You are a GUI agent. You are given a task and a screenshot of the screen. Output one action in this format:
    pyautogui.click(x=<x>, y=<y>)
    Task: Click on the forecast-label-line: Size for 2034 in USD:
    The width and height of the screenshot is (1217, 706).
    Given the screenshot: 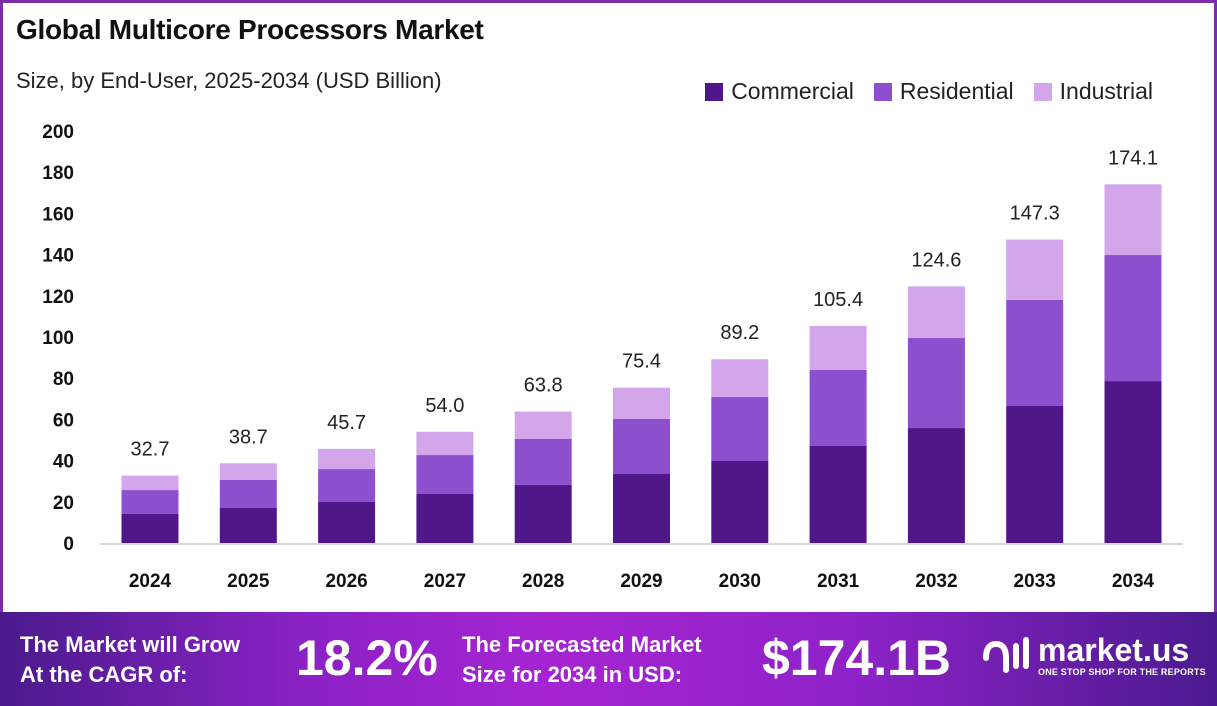 What is the action you would take?
    pyautogui.click(x=572, y=674)
    